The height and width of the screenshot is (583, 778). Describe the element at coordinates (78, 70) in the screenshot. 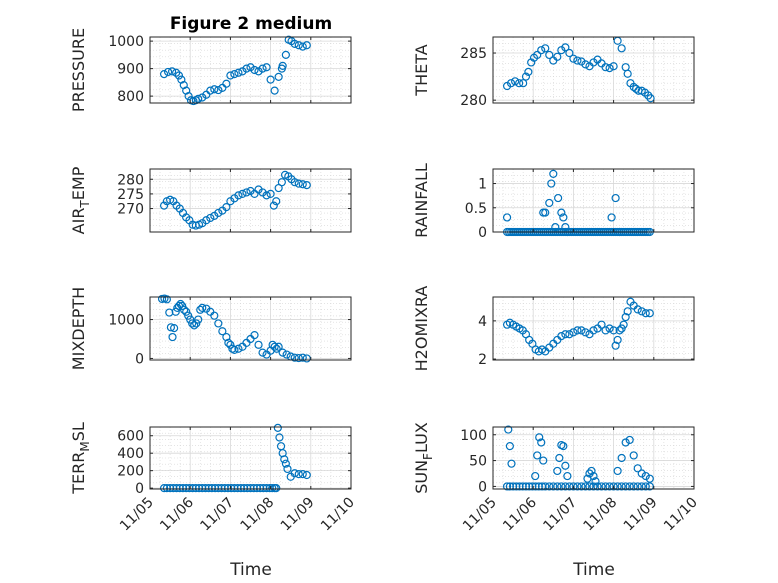

I see `y-axis-label: PRESSURE` at that location.